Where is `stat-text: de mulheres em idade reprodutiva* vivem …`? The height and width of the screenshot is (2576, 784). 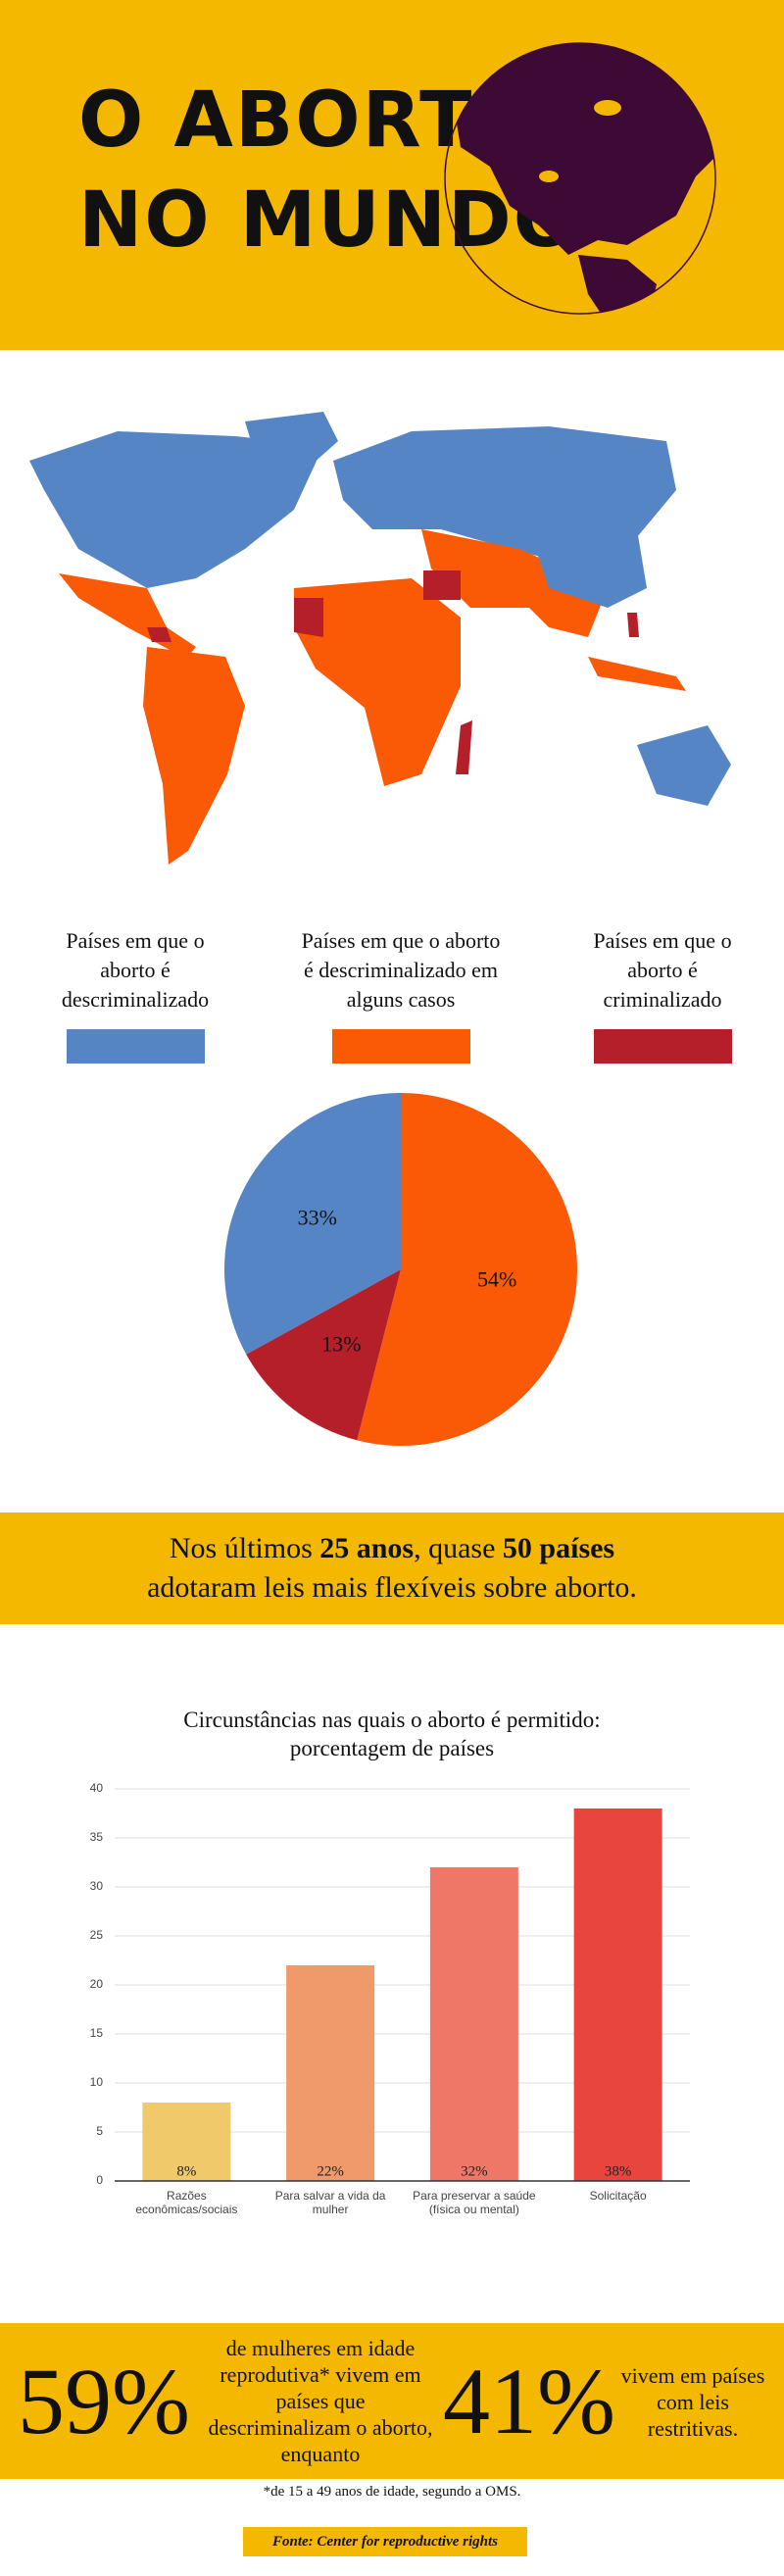 stat-text: de mulheres em idade reprodutiva* vivem … is located at coordinates (320, 2401).